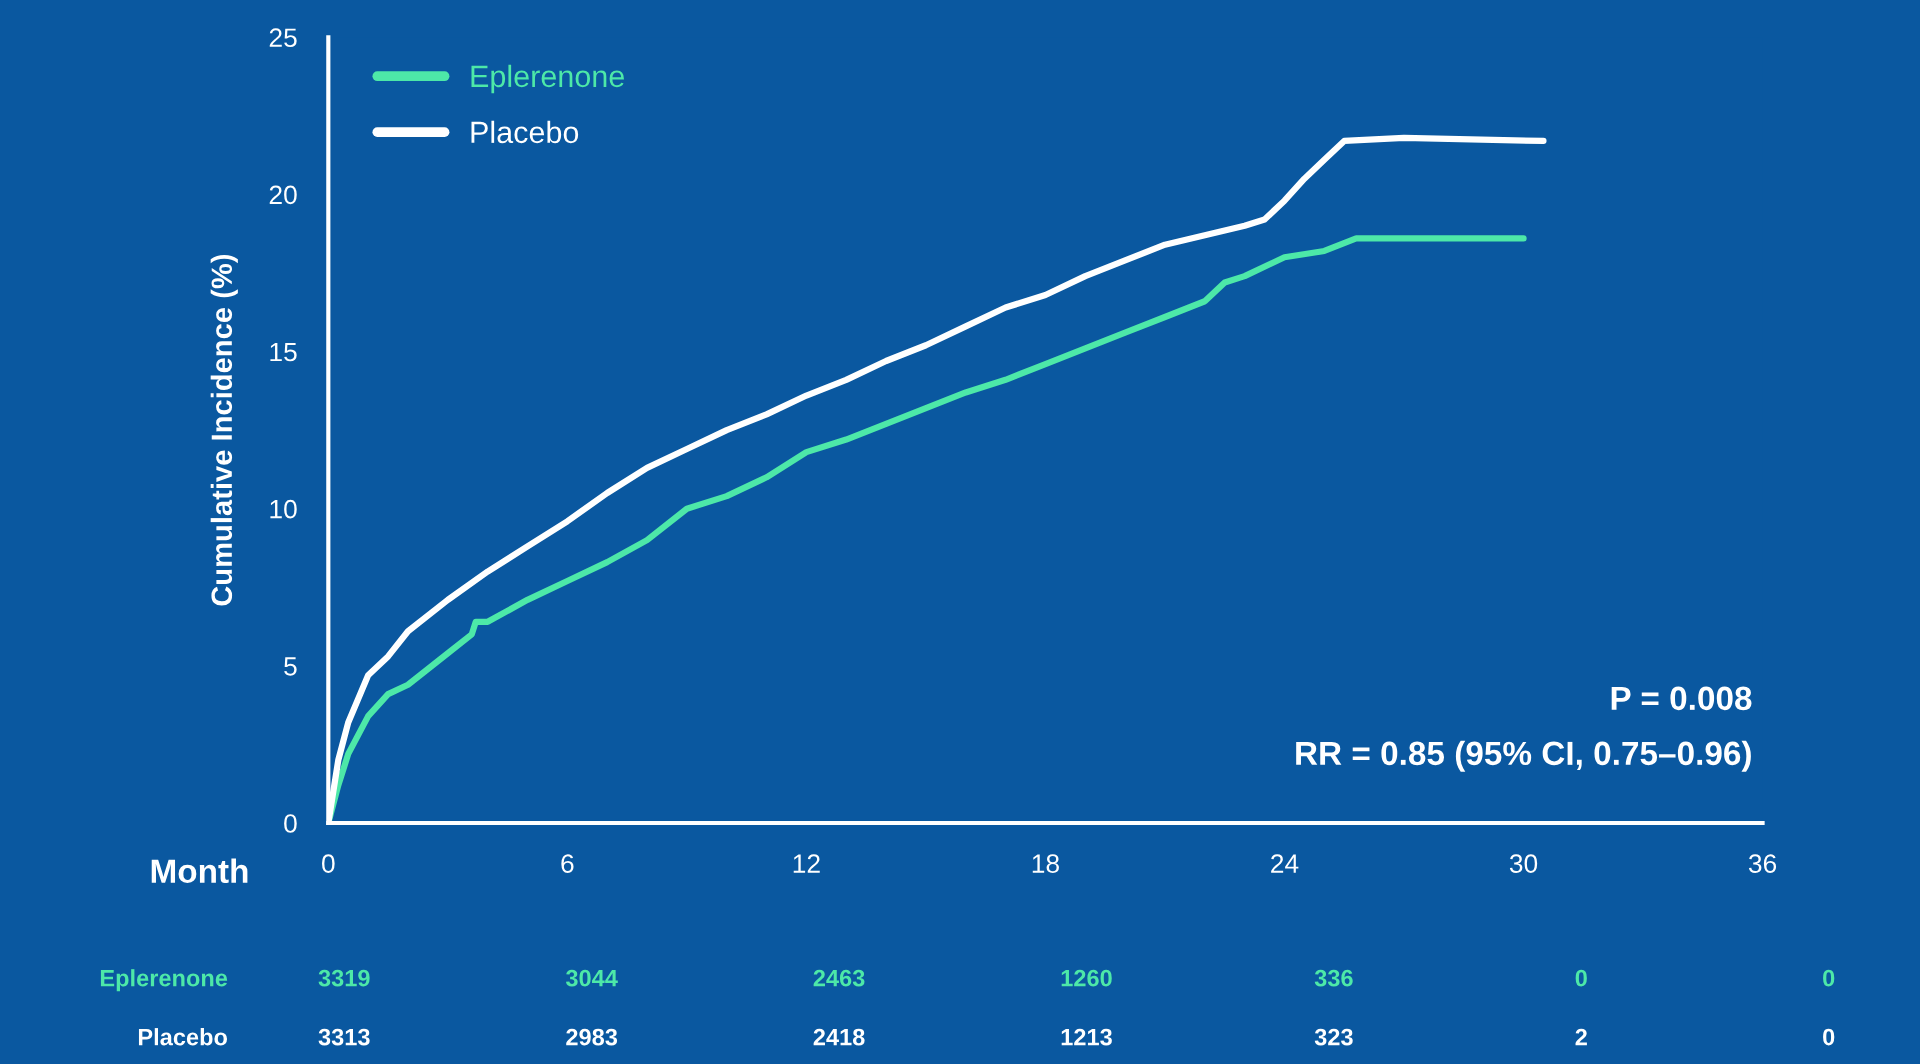  I want to click on x-tick-label: 36, so click(1762, 863).